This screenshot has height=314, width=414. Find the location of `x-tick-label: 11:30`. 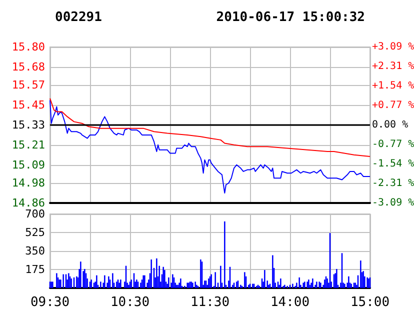

x-tick-label: 11:30 is located at coordinates (210, 302).